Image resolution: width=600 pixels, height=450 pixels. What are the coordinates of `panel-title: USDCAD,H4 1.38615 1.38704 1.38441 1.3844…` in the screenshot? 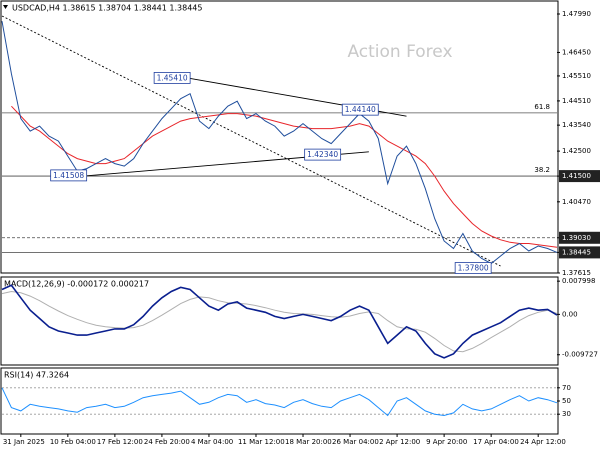 It's located at (107, 8).